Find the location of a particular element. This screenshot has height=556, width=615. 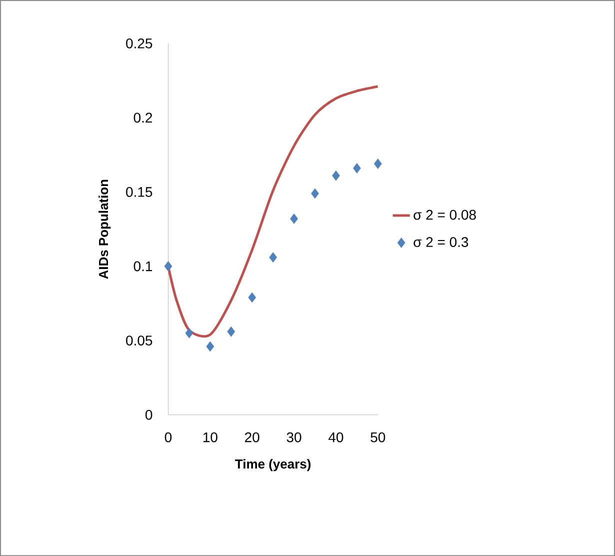

y-tick-label: 0.15 is located at coordinates (139, 191).